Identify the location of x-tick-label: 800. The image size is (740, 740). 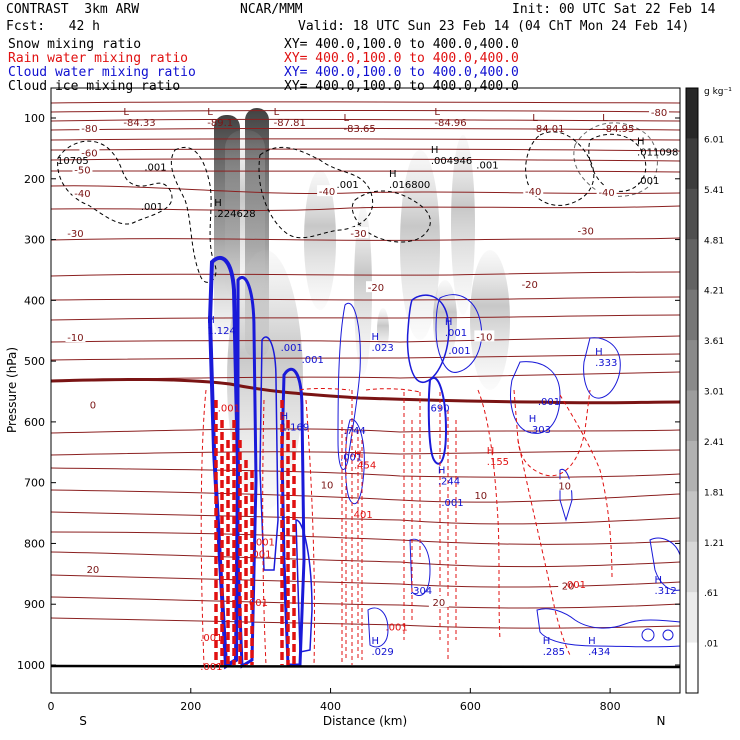
(610, 706).